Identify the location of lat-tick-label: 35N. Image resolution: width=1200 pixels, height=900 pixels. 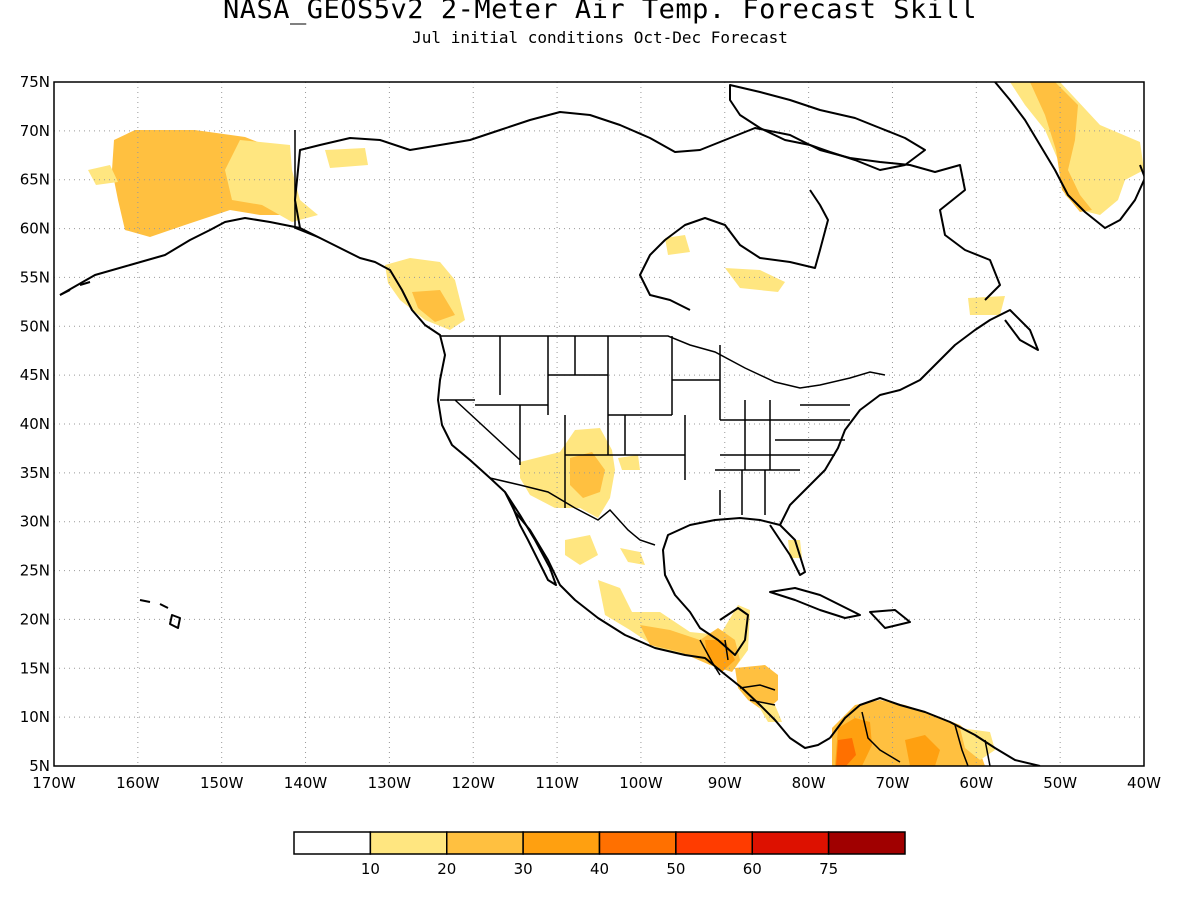
(35, 473).